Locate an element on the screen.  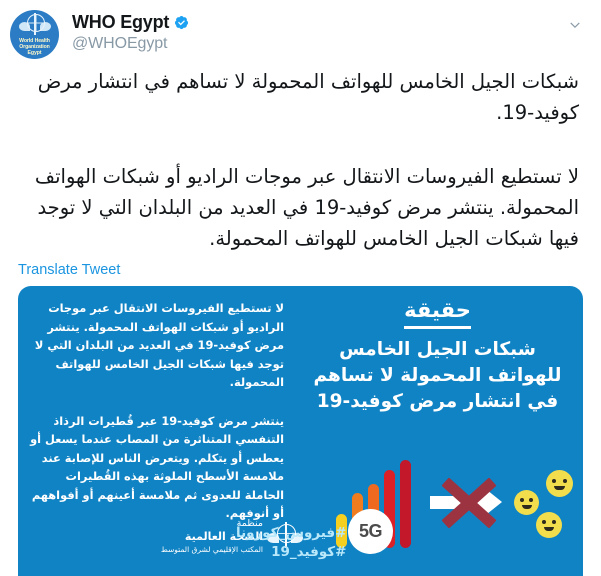
chevron-down-icon is located at coordinates (575, 25).